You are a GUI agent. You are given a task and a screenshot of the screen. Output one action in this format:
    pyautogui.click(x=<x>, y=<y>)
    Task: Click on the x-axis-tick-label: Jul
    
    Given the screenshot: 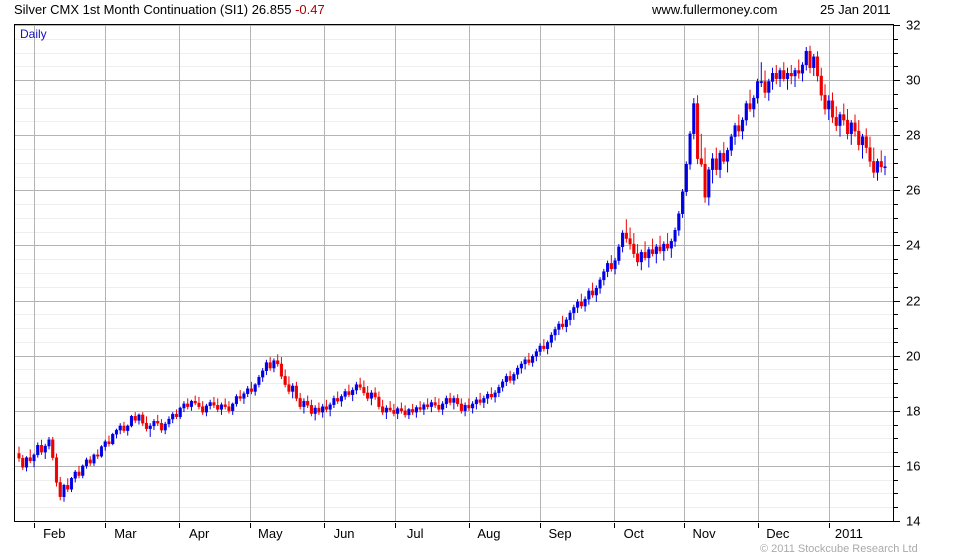 What is the action you would take?
    pyautogui.click(x=415, y=533)
    